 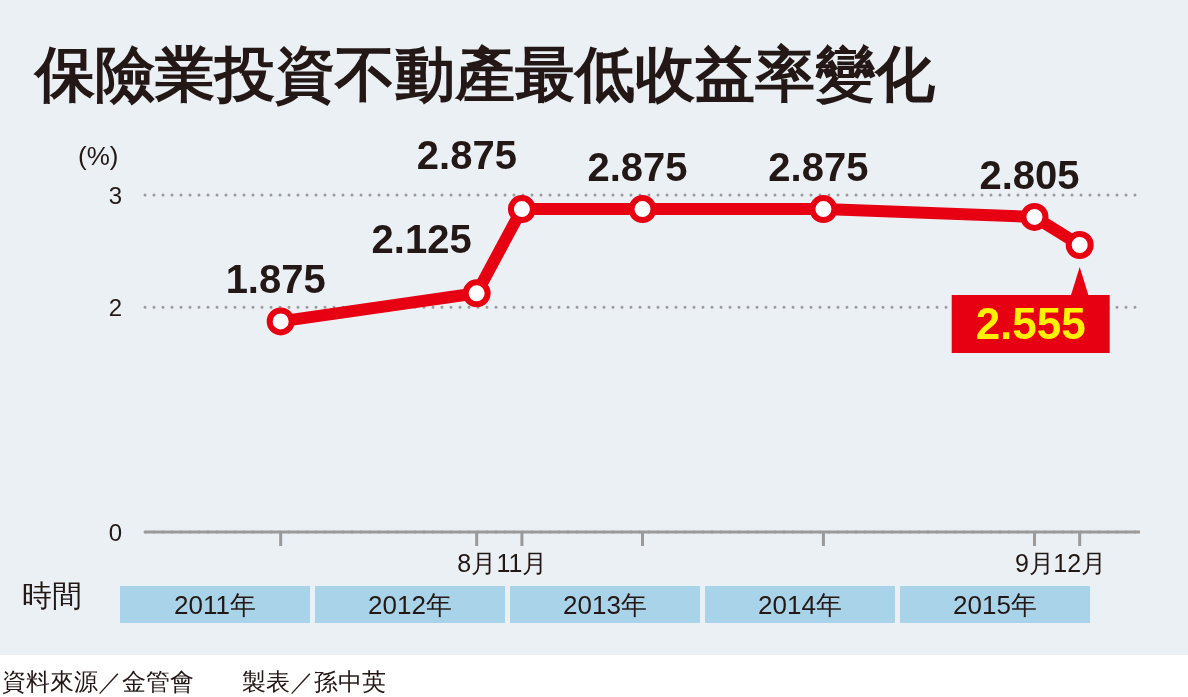 What do you see at coordinates (115, 195) in the screenshot?
I see `y-tick-label: 3` at bounding box center [115, 195].